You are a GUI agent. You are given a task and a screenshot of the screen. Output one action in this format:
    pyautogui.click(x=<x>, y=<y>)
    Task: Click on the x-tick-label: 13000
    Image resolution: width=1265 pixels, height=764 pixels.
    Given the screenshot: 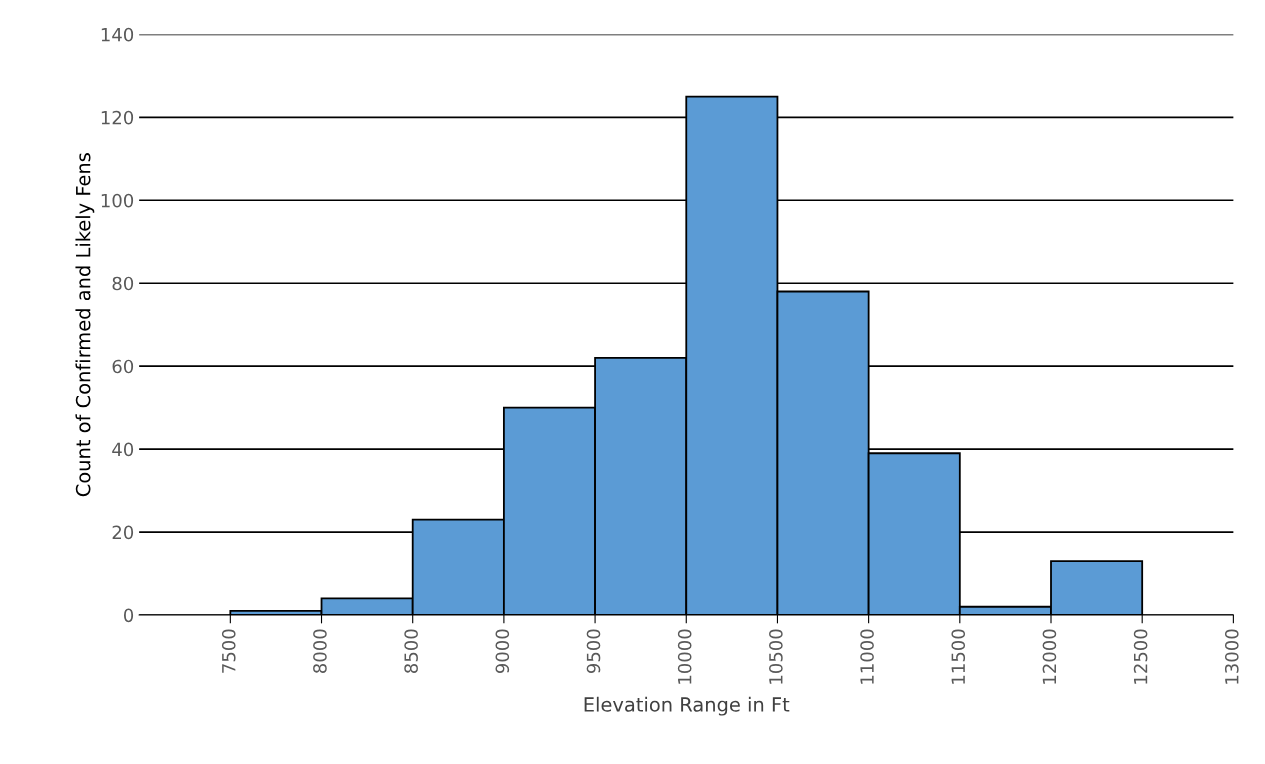 What is the action you would take?
    pyautogui.click(x=1231, y=656)
    